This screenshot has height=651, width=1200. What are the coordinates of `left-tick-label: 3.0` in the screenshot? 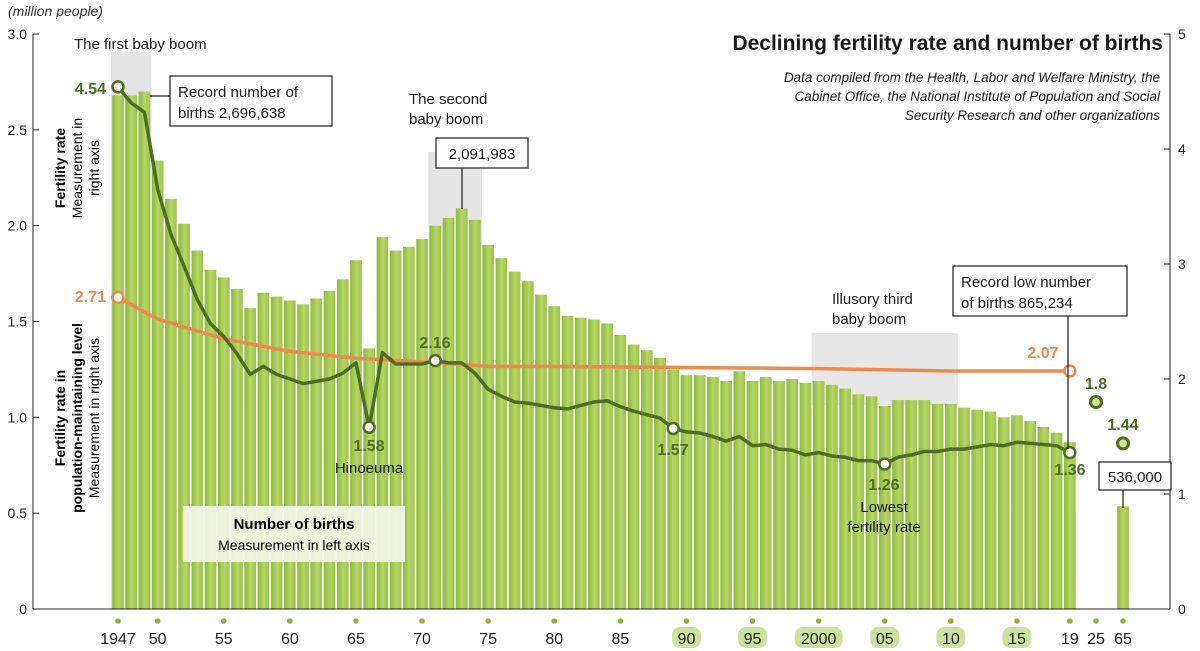 It's located at (18, 34).